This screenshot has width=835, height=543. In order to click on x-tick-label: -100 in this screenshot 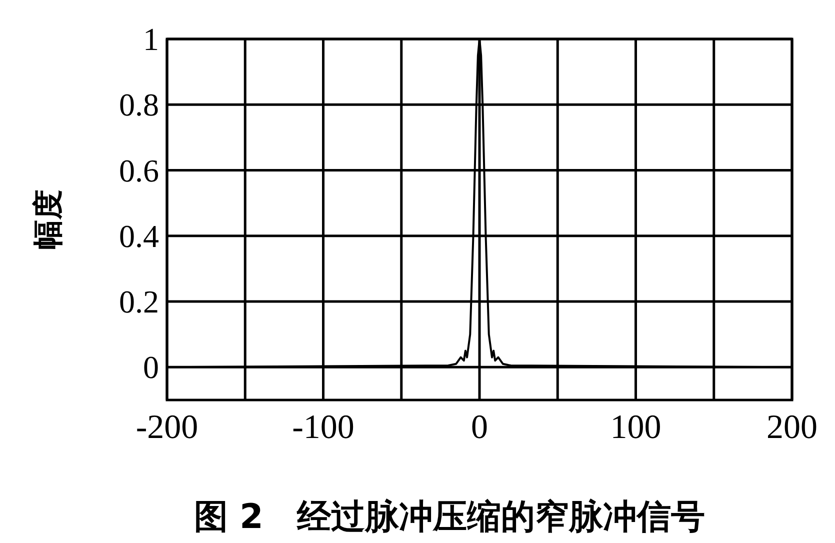, I will do `click(323, 427)`.